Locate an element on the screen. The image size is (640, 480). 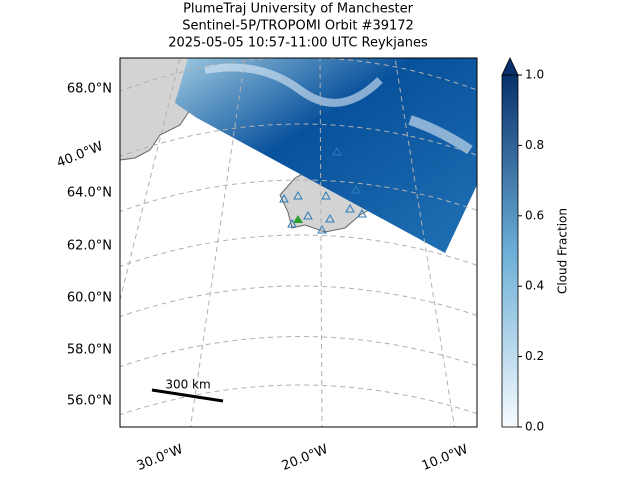
volcano-markers is located at coordinates (323, 190).